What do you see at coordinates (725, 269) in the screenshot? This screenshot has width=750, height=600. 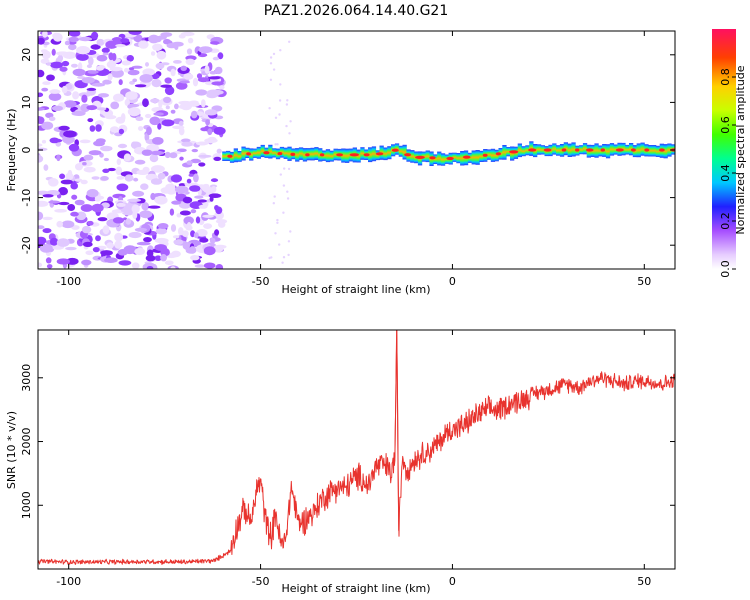 I see `colorbar-tick-label: 0.0` at bounding box center [725, 269].